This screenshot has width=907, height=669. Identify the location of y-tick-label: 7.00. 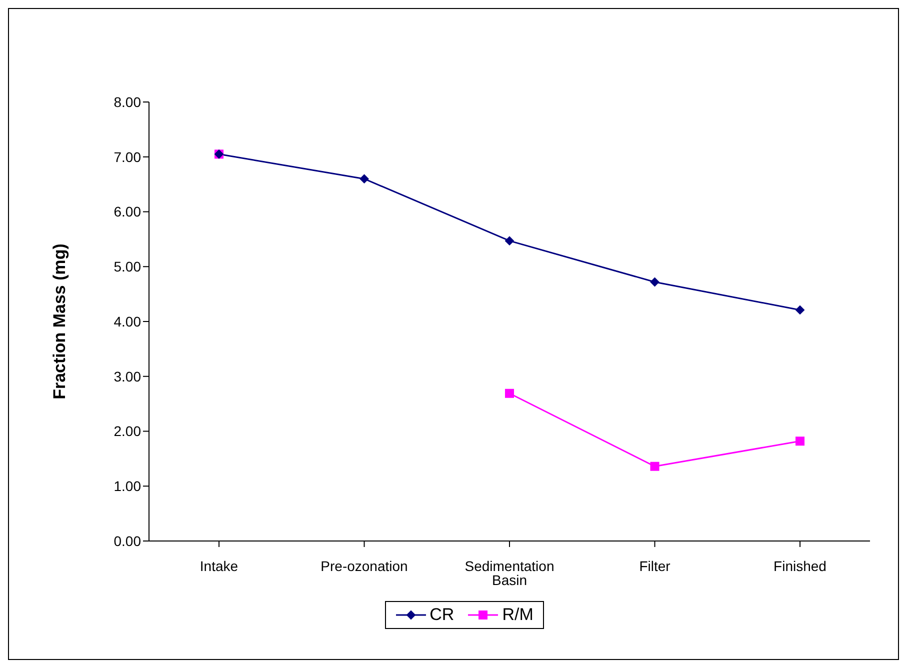
(128, 156).